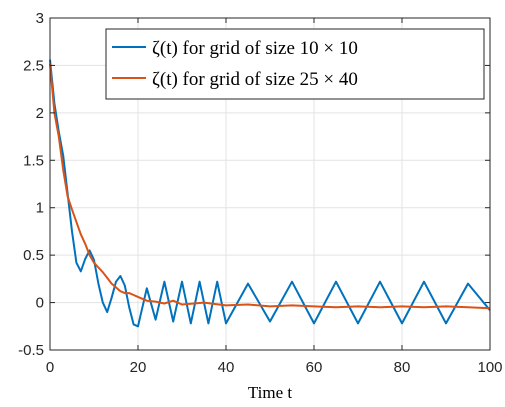  What do you see at coordinates (40, 113) in the screenshot?
I see `y-tick-label: 2` at bounding box center [40, 113].